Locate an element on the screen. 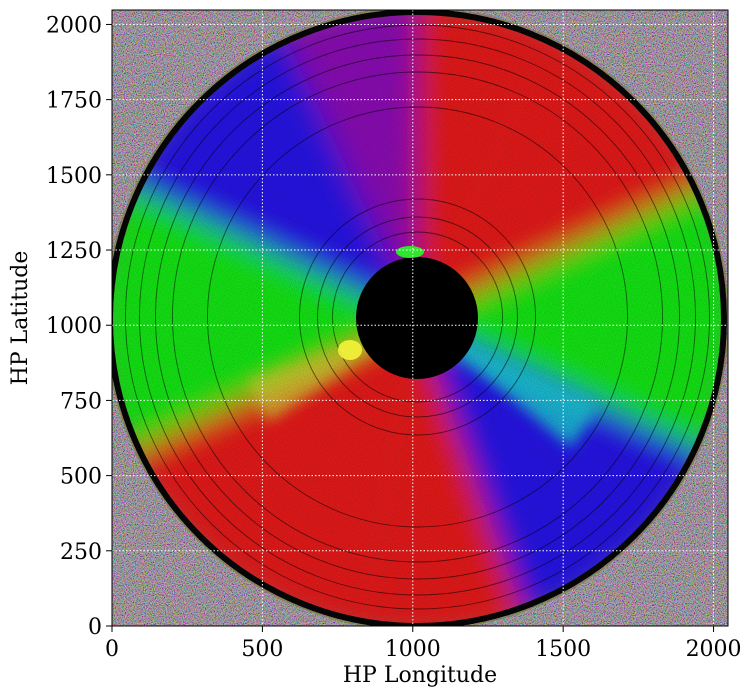 The height and width of the screenshot is (697, 755). y-tick-label: 1500 is located at coordinates (74, 176).